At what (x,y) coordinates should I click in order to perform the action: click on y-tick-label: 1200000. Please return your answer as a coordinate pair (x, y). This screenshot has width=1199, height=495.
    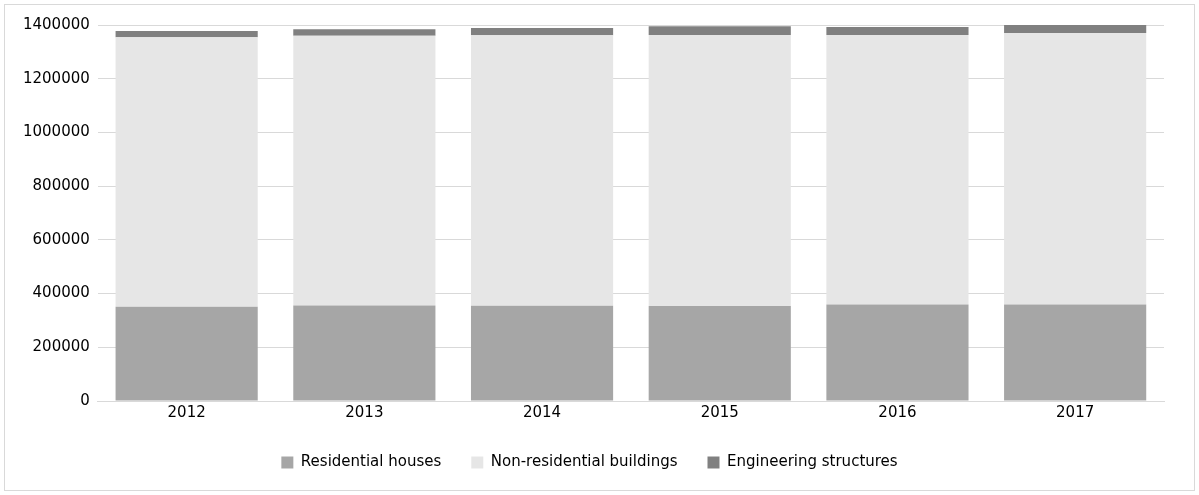
    Looking at the image, I should click on (56, 77).